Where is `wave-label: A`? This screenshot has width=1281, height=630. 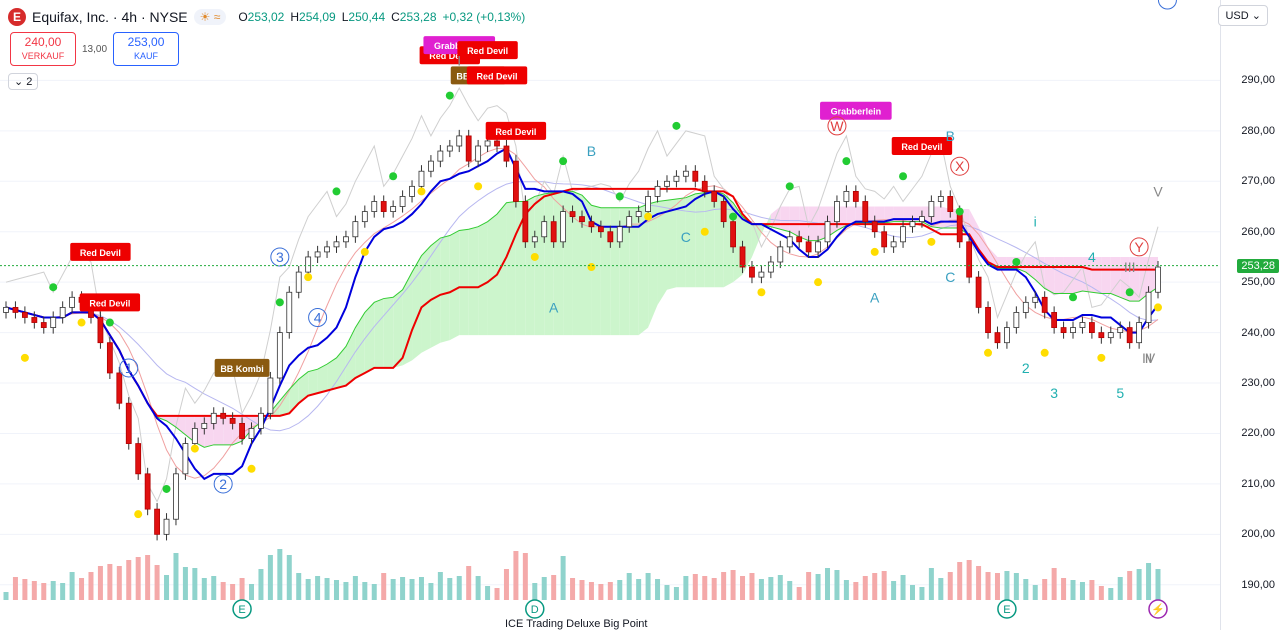 wave-label: A is located at coordinates (554, 307).